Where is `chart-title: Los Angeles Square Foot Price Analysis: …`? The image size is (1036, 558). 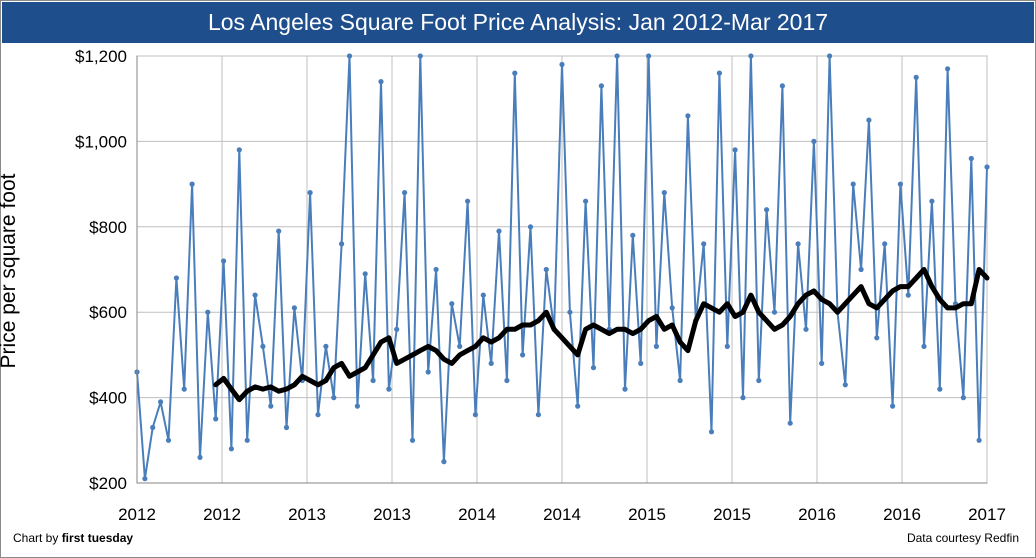
chart-title: Los Angeles Square Foot Price Analysis: … is located at coordinates (518, 22).